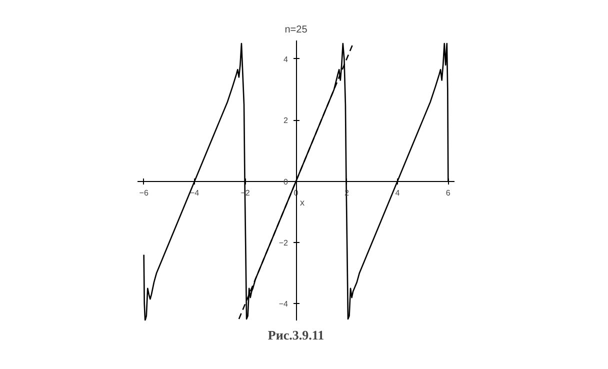  Describe the element at coordinates (286, 59) in the screenshot. I see `y-tick-label: 4` at that location.